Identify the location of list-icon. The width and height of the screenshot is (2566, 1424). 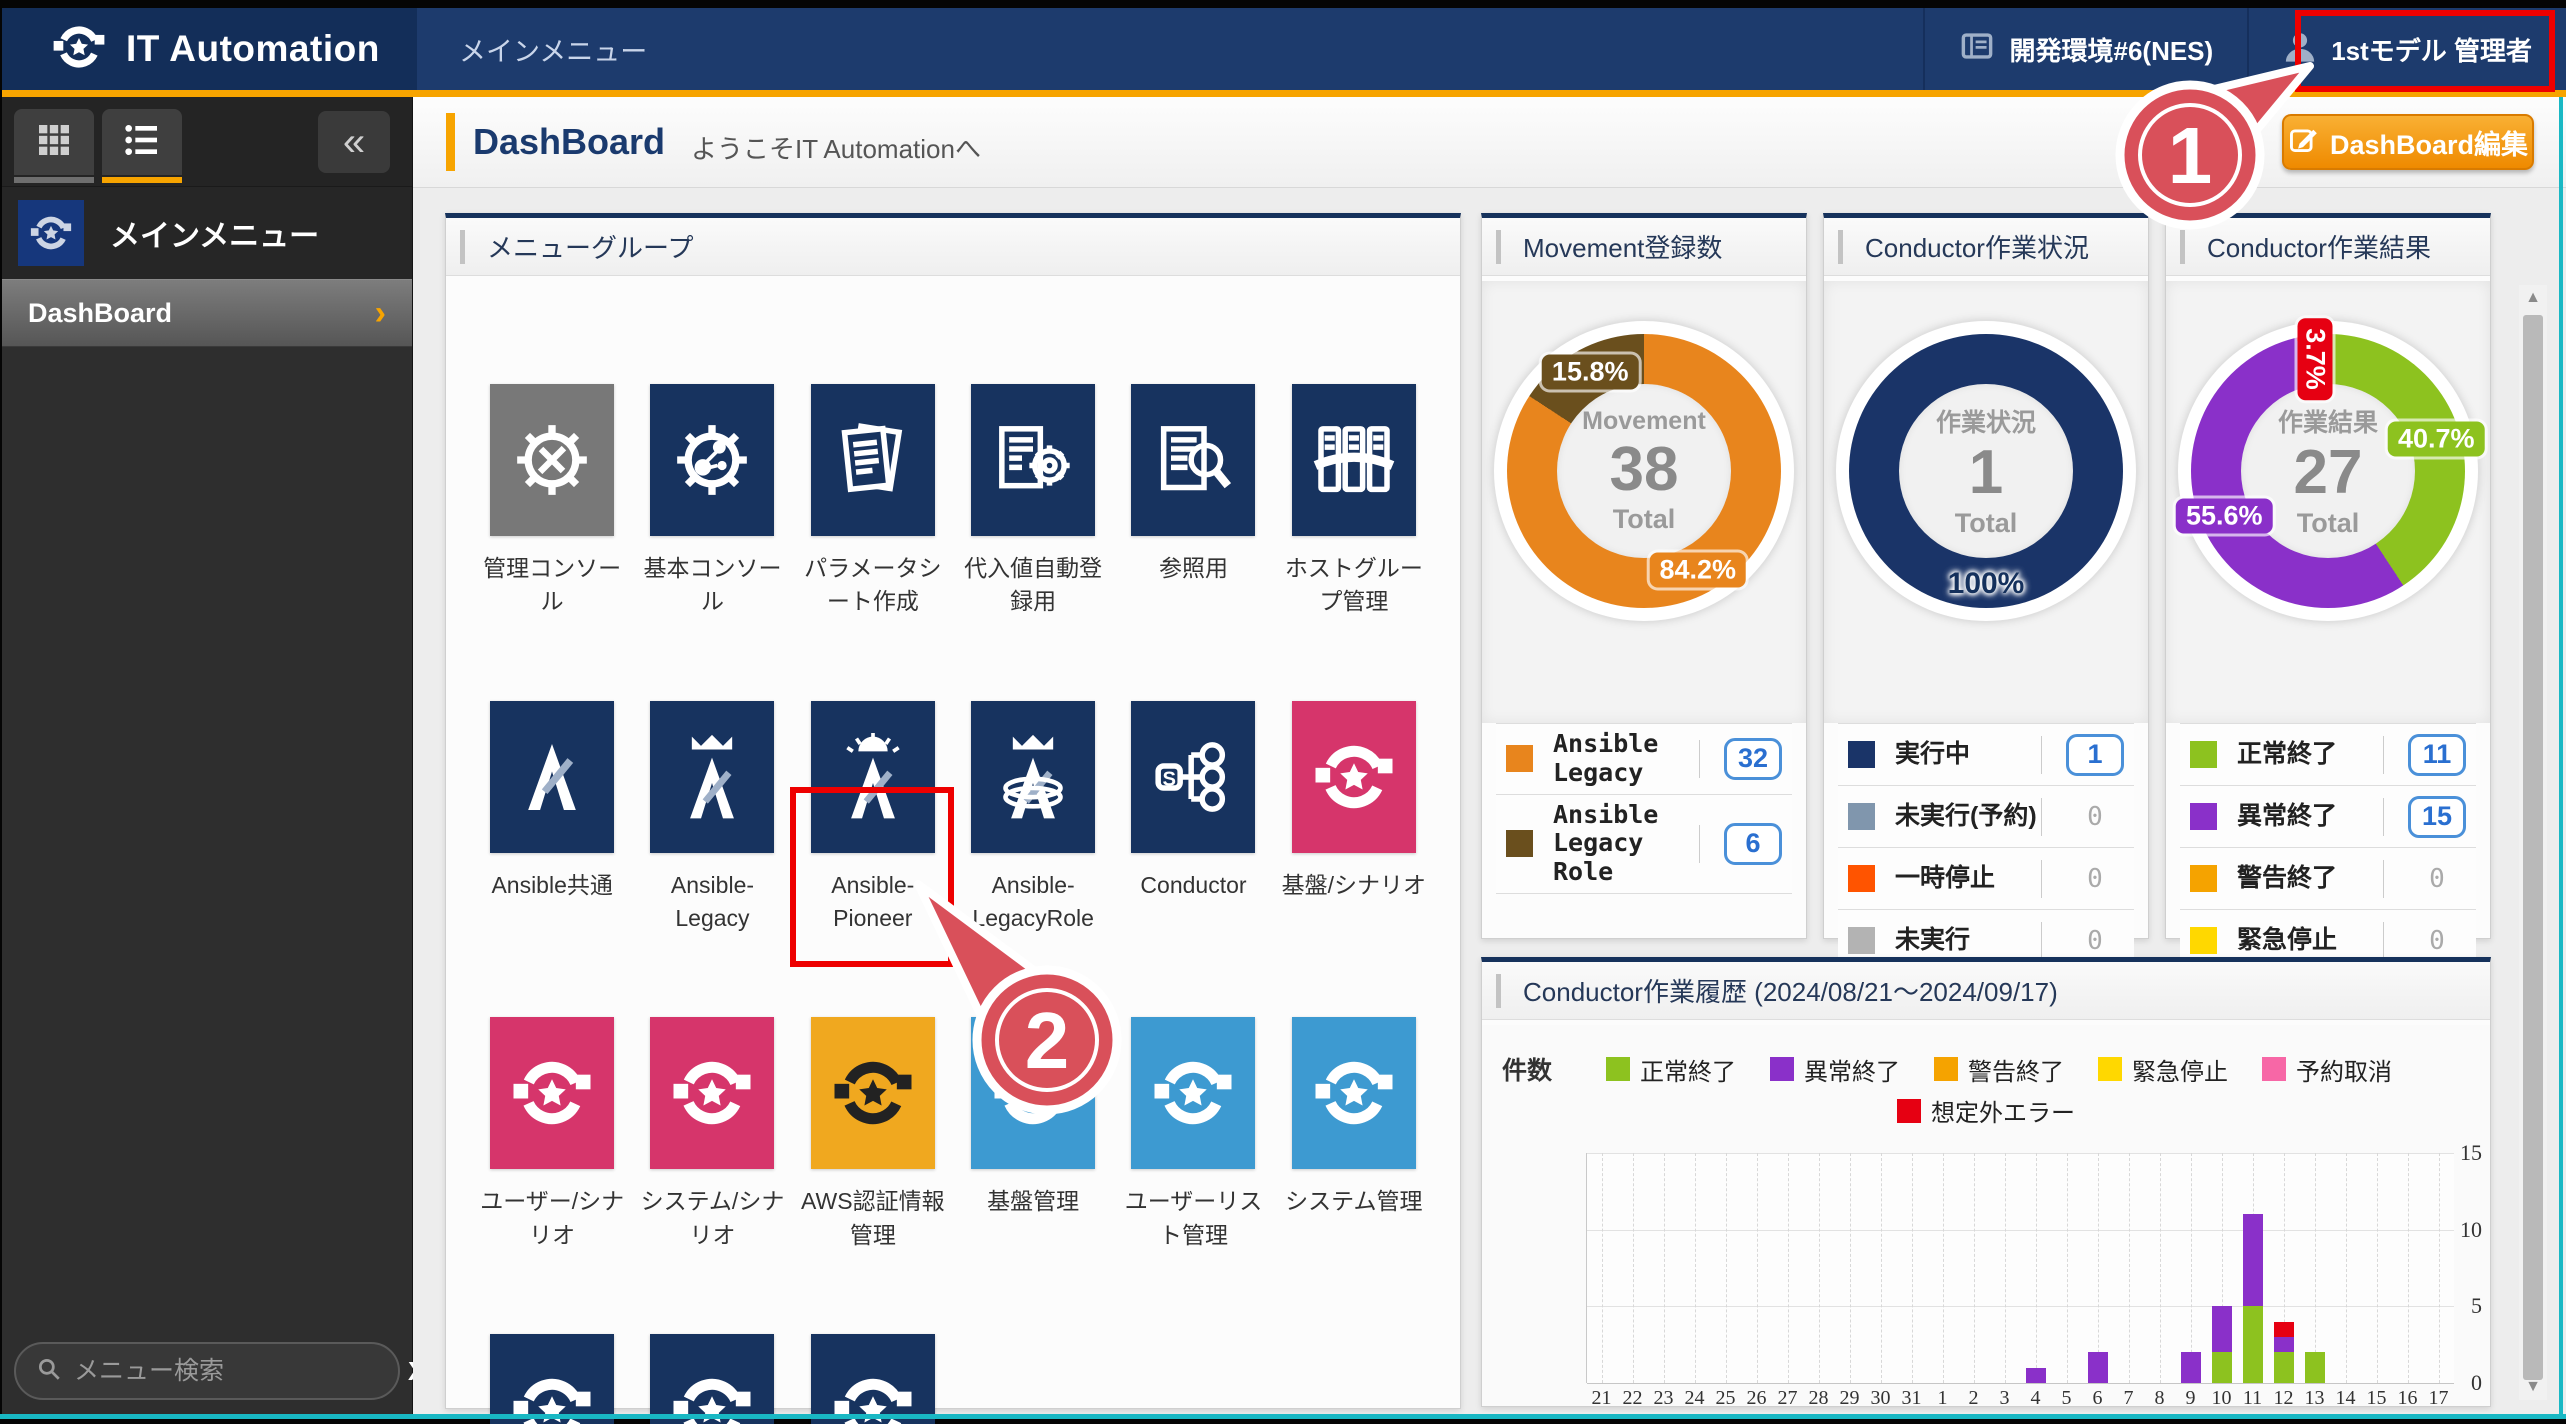
(142, 142).